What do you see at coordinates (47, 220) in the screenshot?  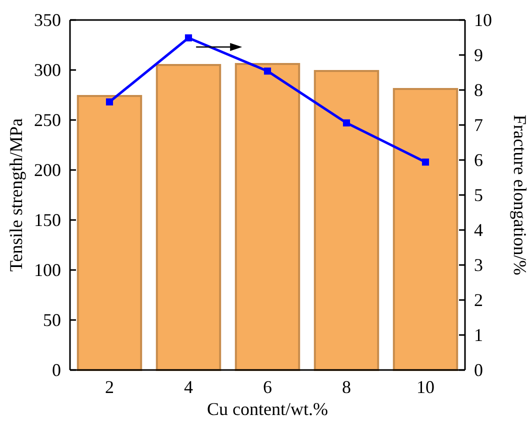 I see `y-tick-label: 150` at bounding box center [47, 220].